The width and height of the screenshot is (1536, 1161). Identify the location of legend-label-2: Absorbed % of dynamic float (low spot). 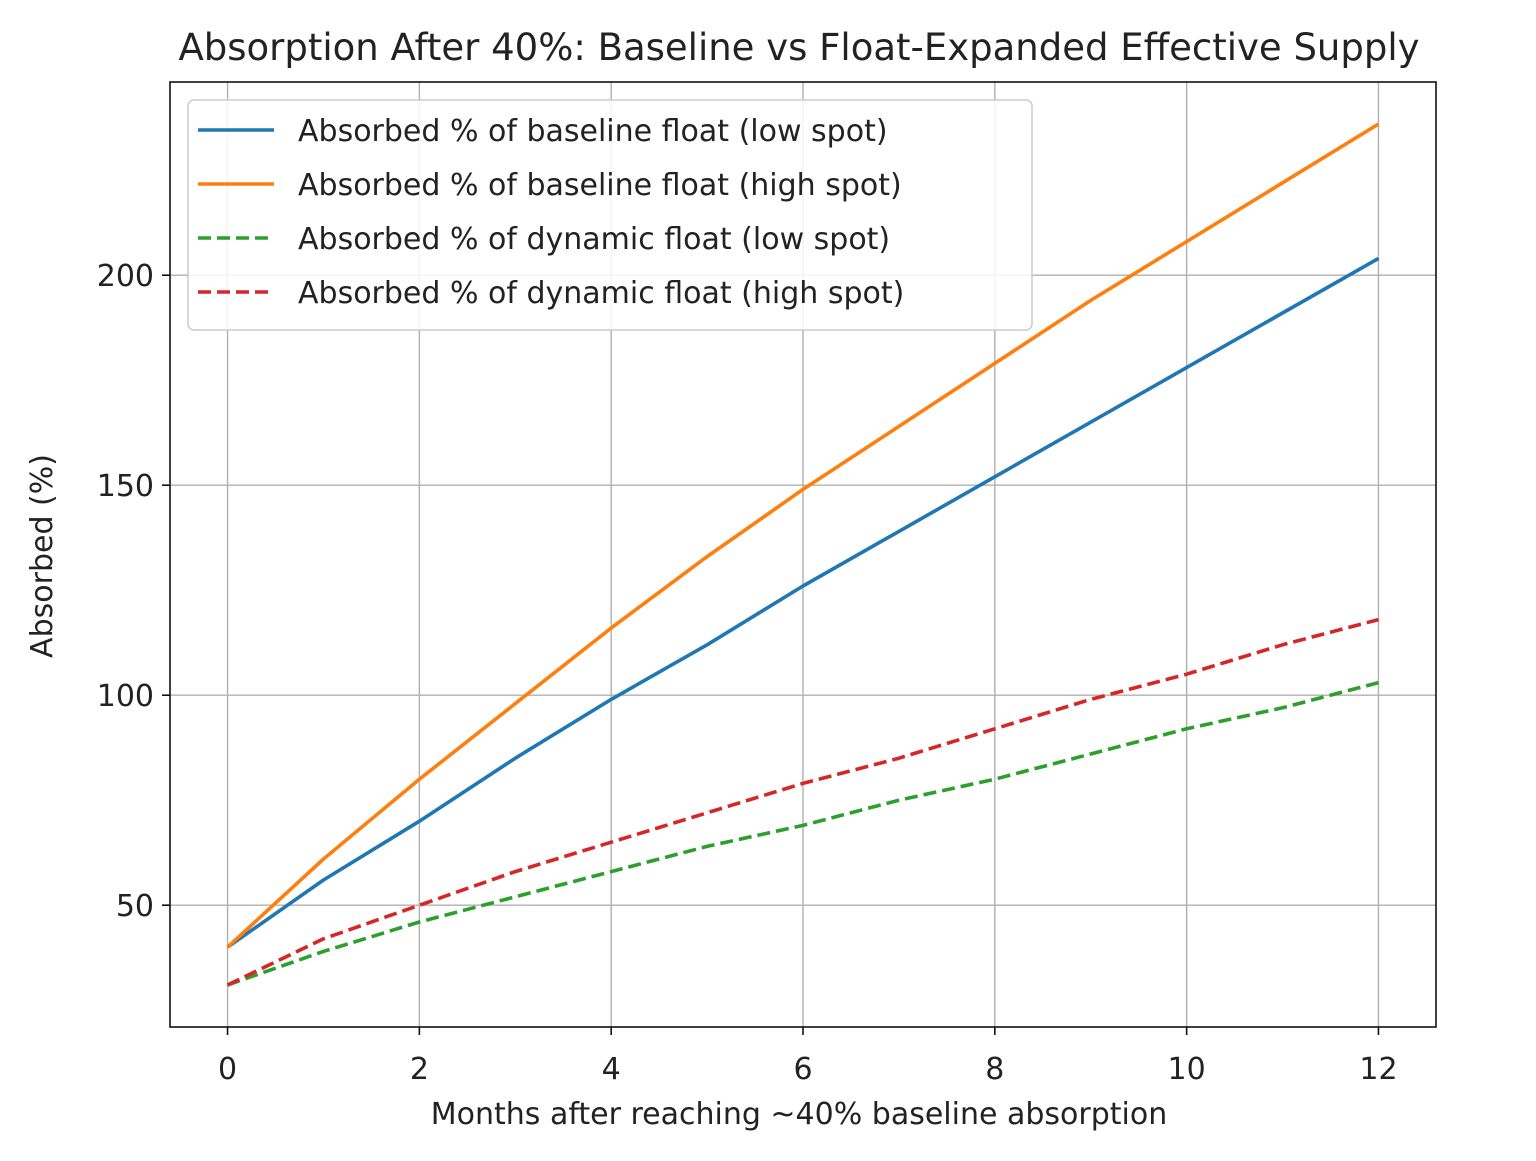
(594, 239).